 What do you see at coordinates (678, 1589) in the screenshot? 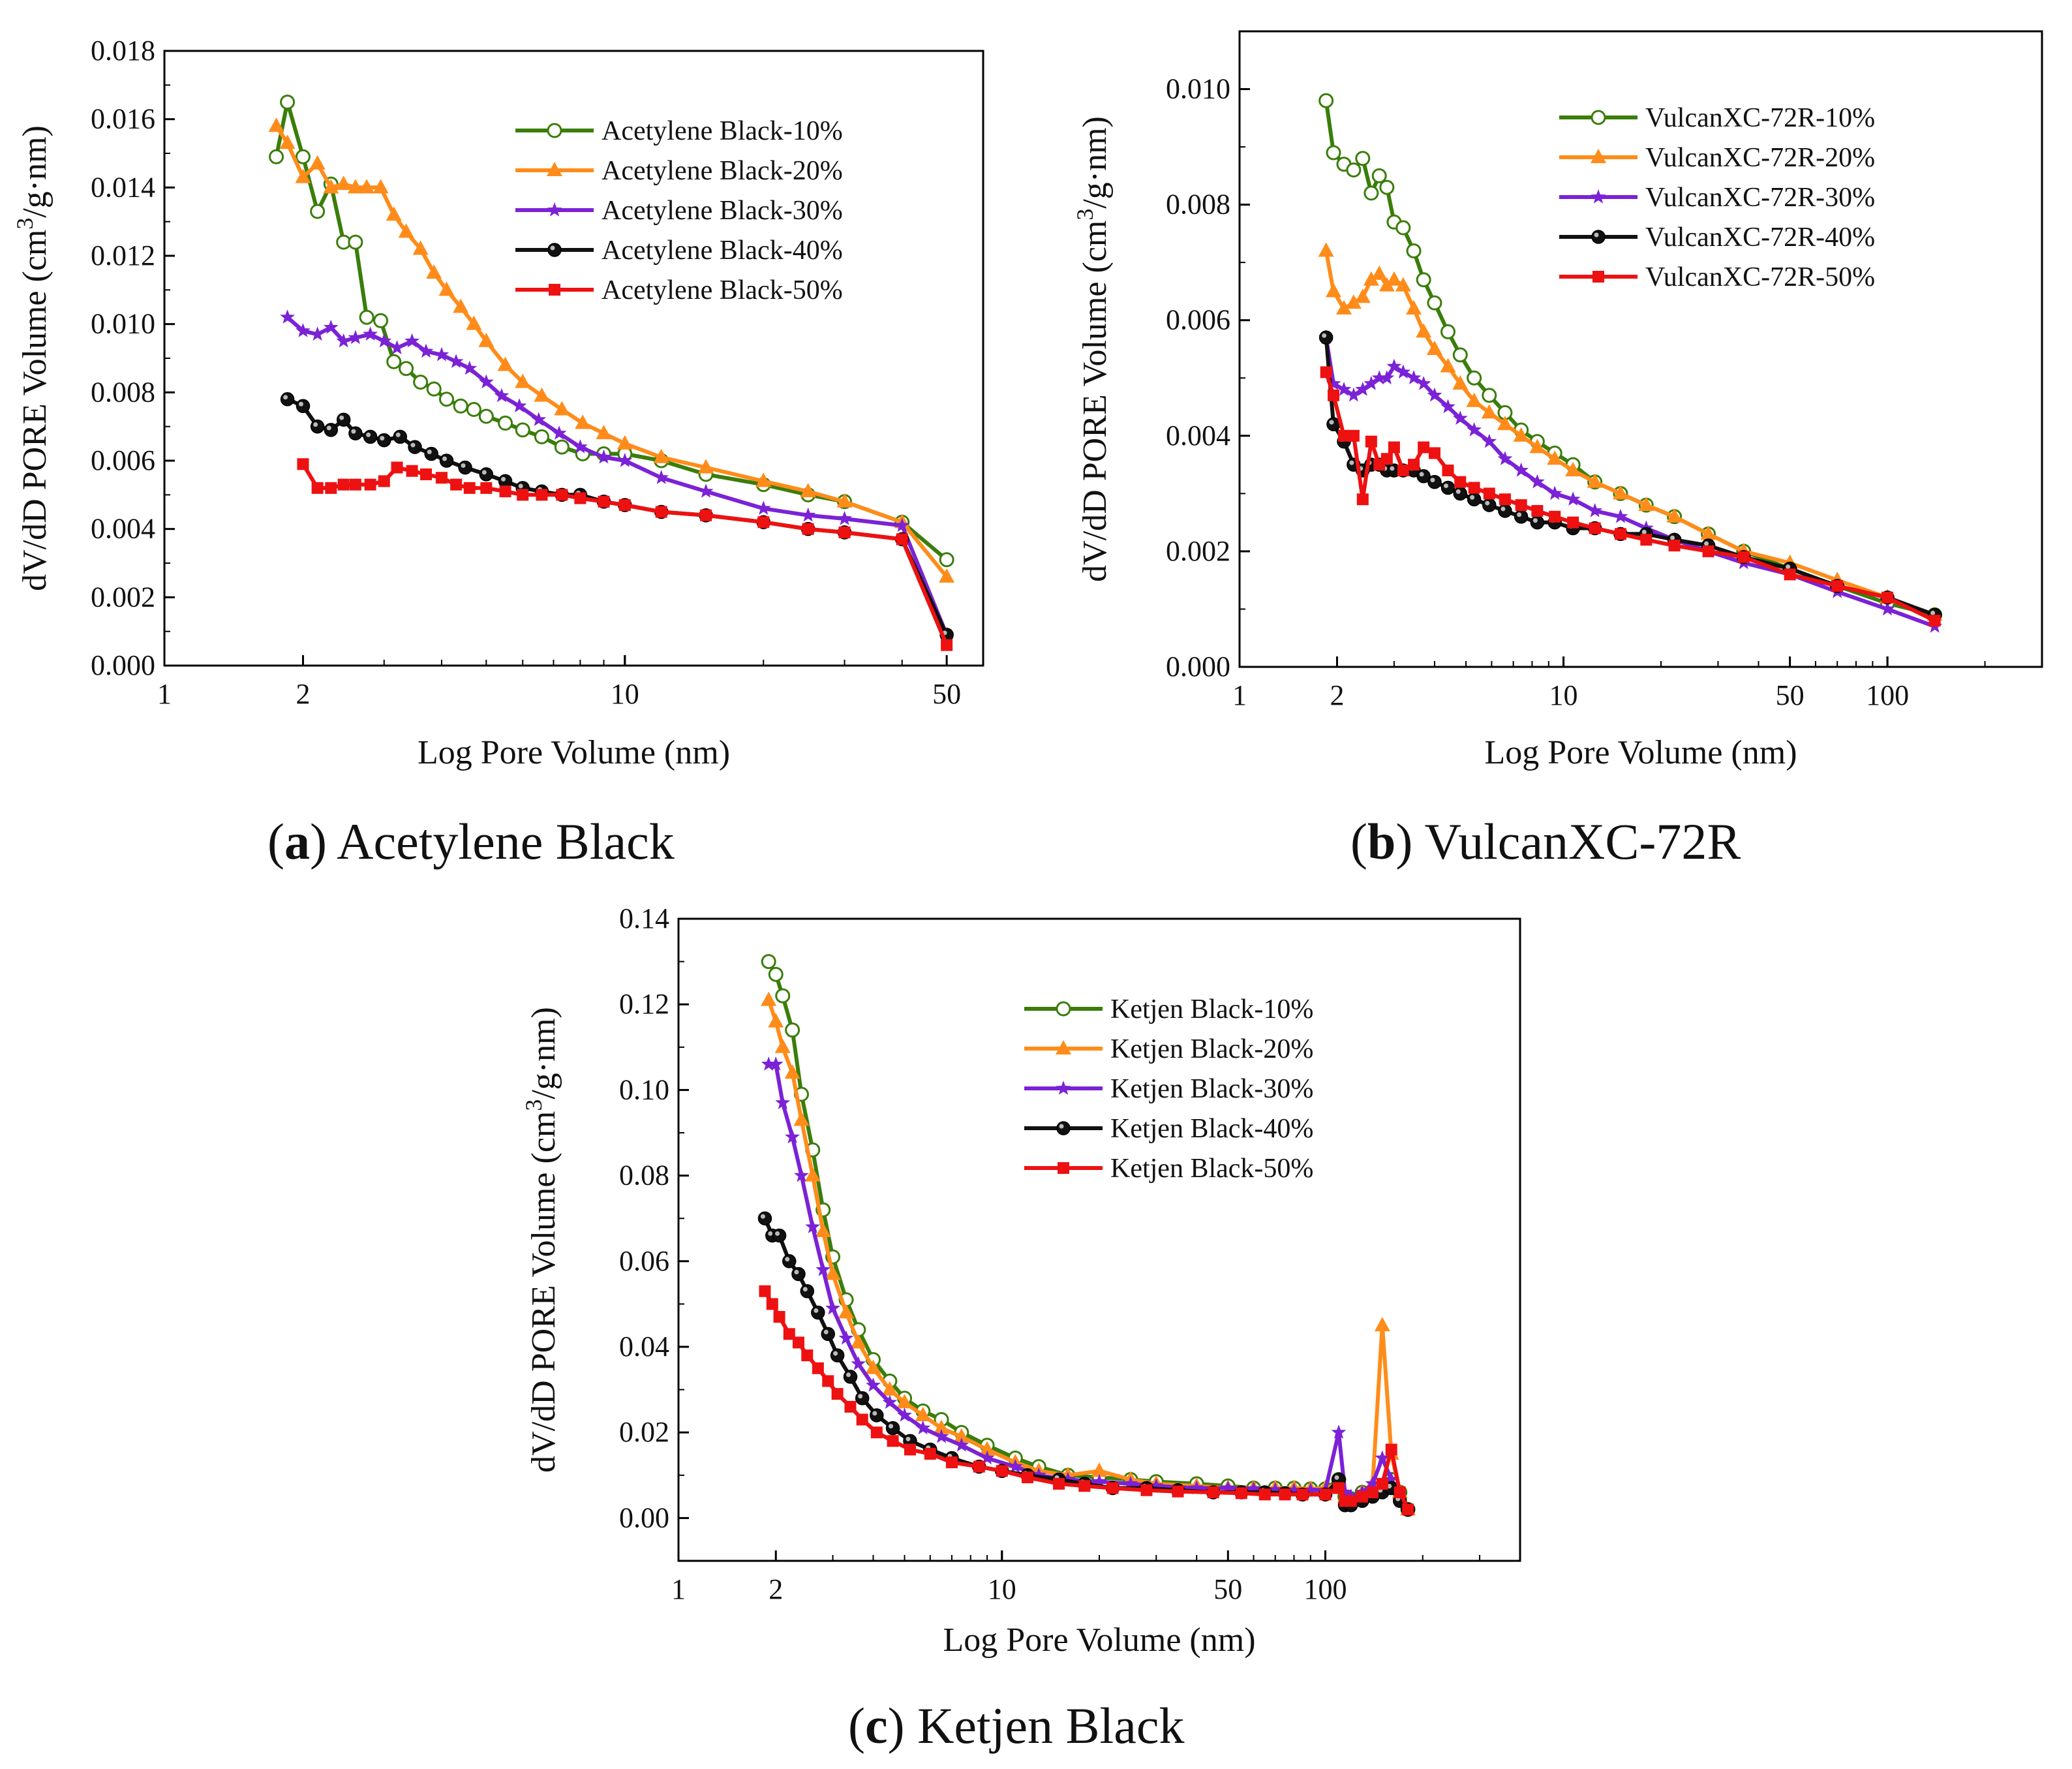
I see `x-tick-label: 1` at bounding box center [678, 1589].